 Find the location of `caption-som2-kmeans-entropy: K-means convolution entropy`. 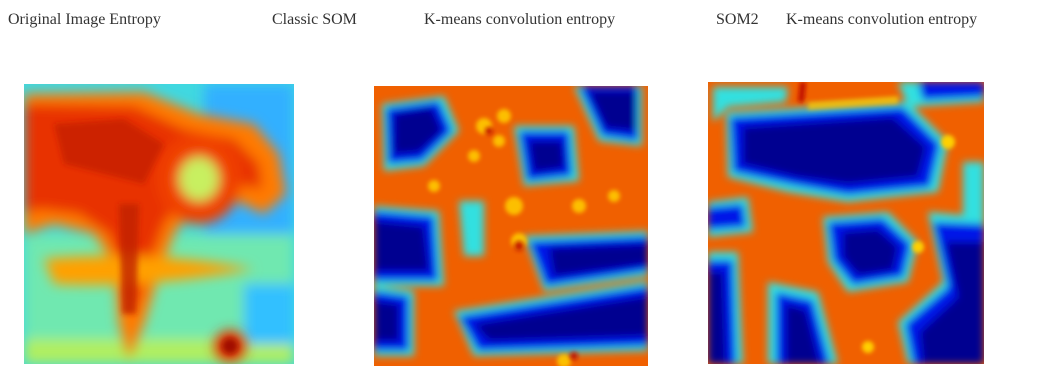

caption-som2-kmeans-entropy: K-means convolution entropy is located at coordinates (882, 19).